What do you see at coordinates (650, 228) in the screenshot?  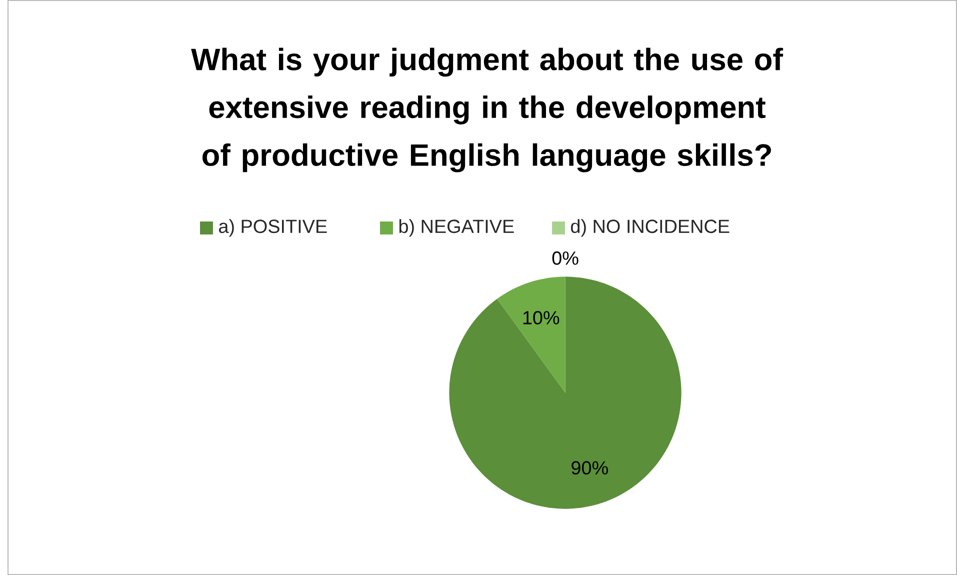 I see `legend-label: d) NO INCIDENCE` at bounding box center [650, 228].